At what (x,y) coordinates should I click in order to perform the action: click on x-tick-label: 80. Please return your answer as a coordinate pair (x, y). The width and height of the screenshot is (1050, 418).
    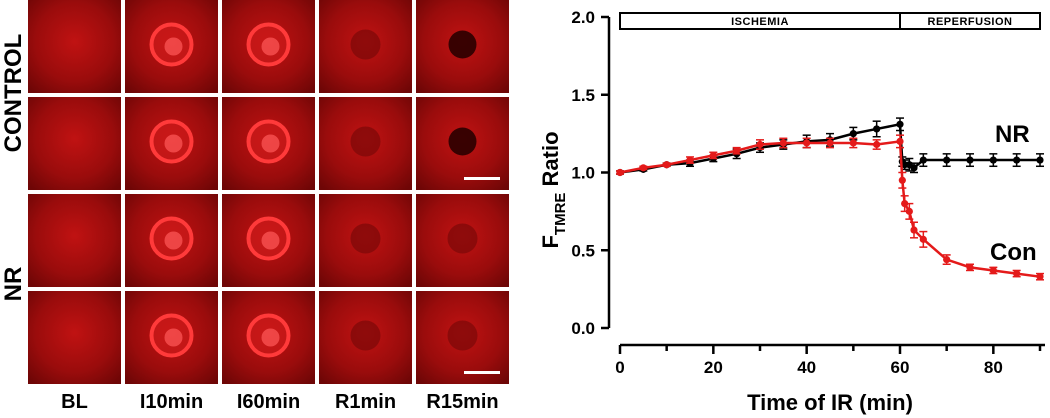
    Looking at the image, I should click on (993, 367).